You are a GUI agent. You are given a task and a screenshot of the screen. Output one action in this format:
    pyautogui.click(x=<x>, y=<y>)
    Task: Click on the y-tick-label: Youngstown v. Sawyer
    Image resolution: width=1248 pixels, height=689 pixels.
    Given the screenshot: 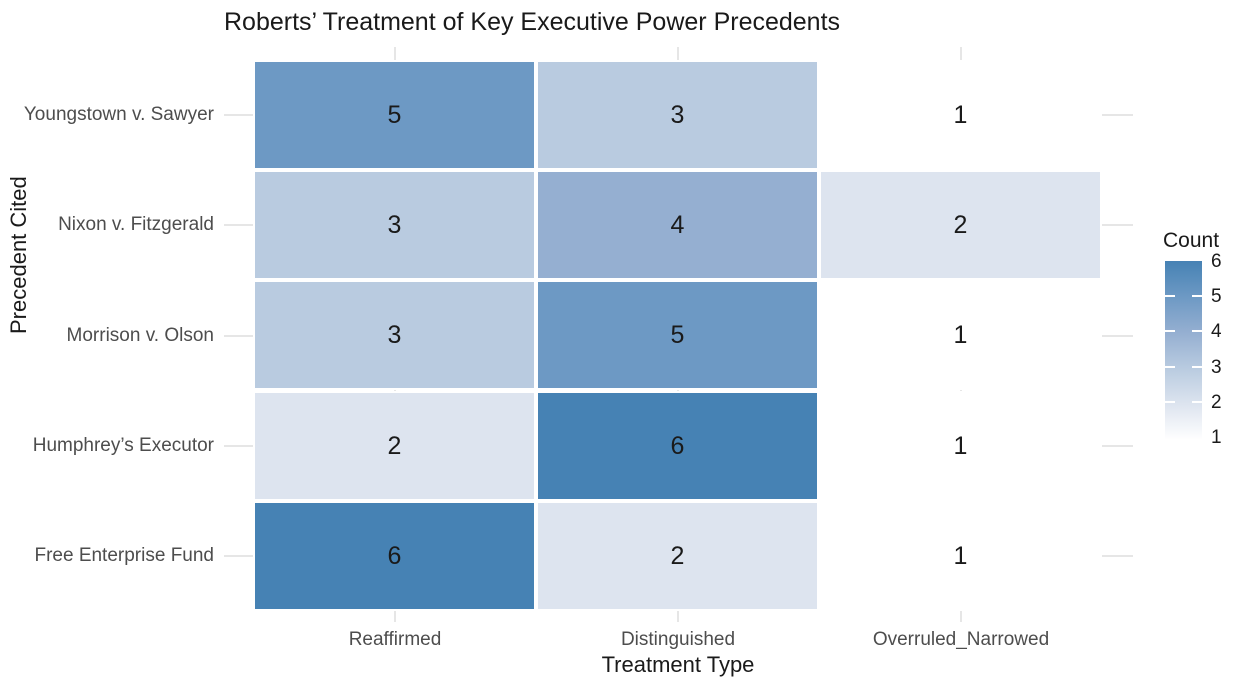 What is the action you would take?
    pyautogui.click(x=118, y=114)
    